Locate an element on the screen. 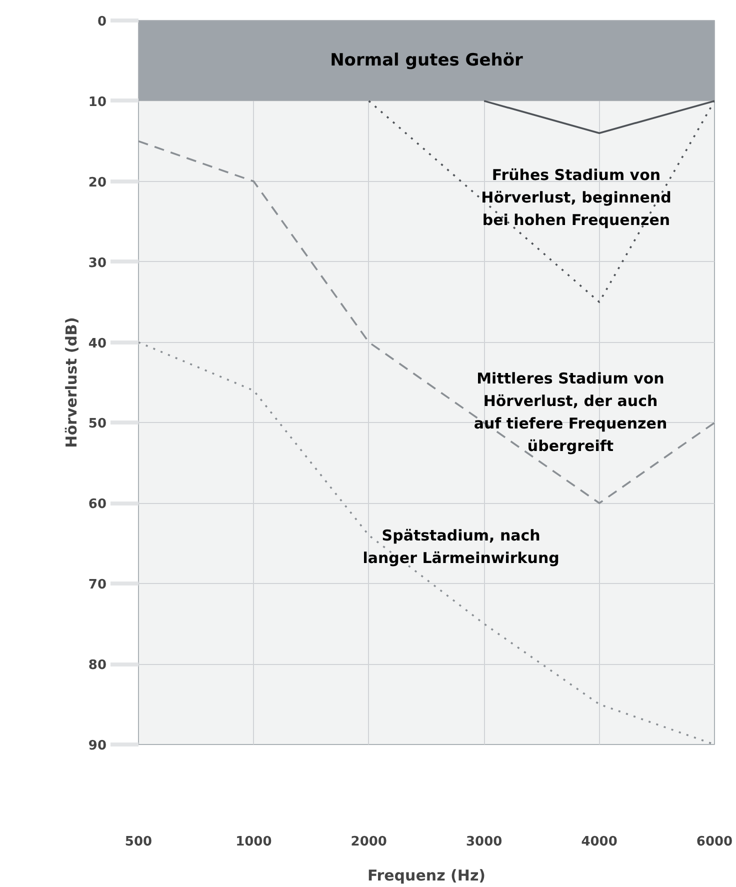 Image resolution: width=736 pixels, height=887 pixels. x-tick-label: 500 is located at coordinates (138, 842).